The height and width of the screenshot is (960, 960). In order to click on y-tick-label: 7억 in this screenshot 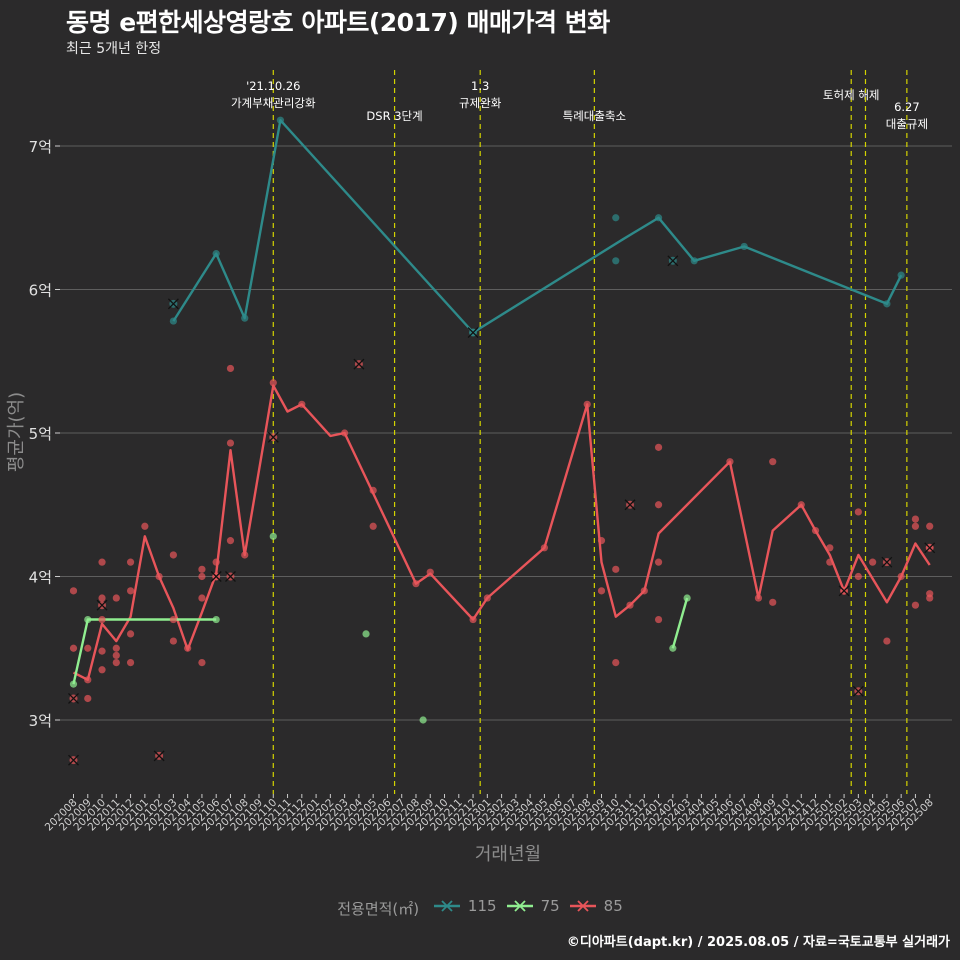, I will do `click(40, 147)`.